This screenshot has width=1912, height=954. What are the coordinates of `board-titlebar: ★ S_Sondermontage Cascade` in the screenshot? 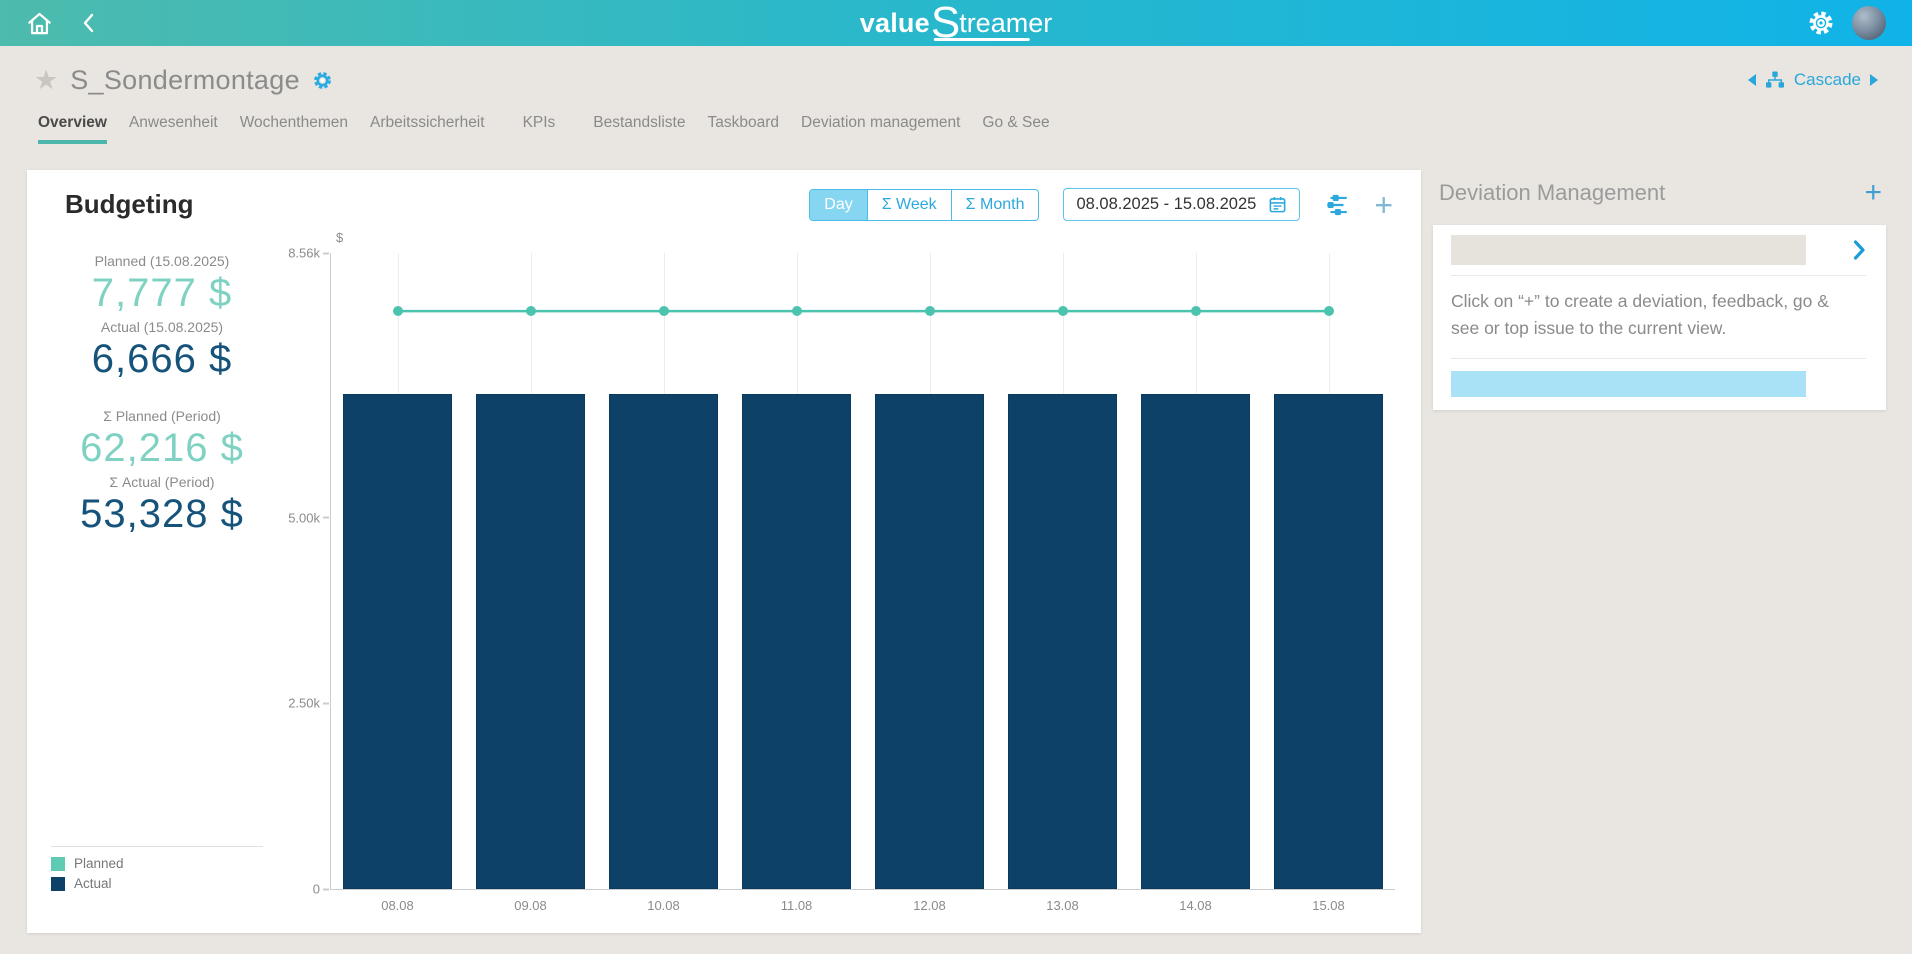 It's located at (956, 76).